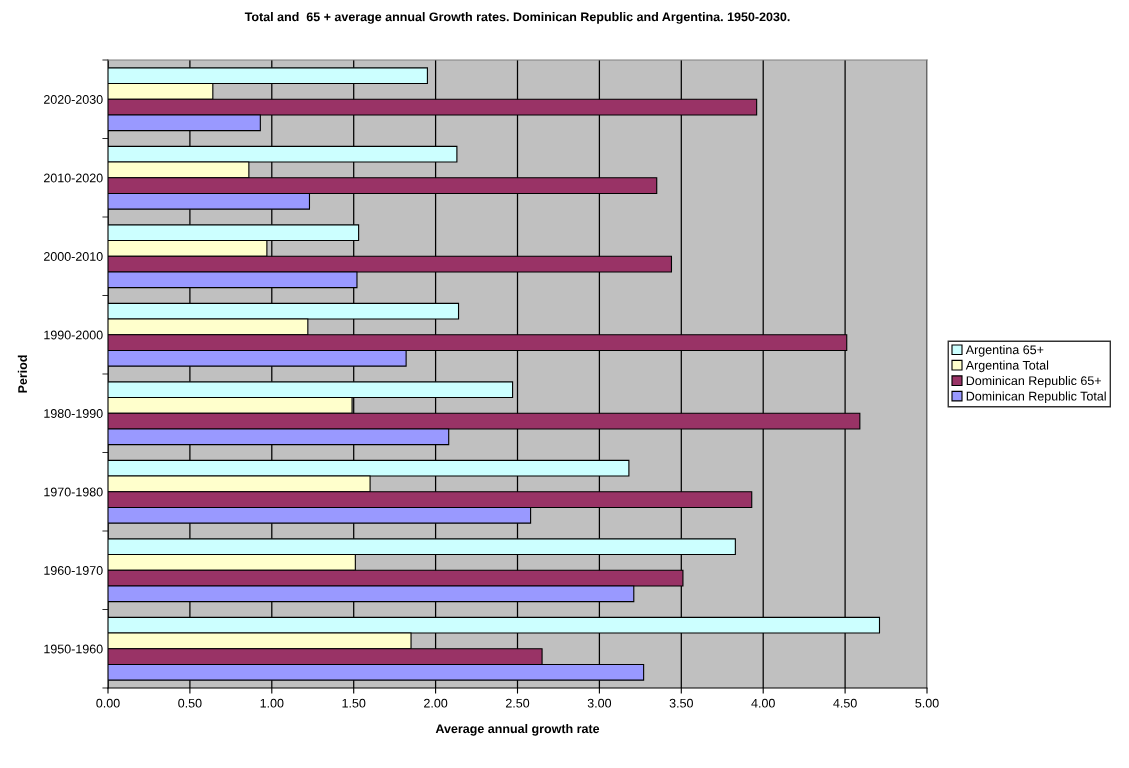  Describe the element at coordinates (354, 703) in the screenshot. I see `x-tick-label: 1.50` at that location.